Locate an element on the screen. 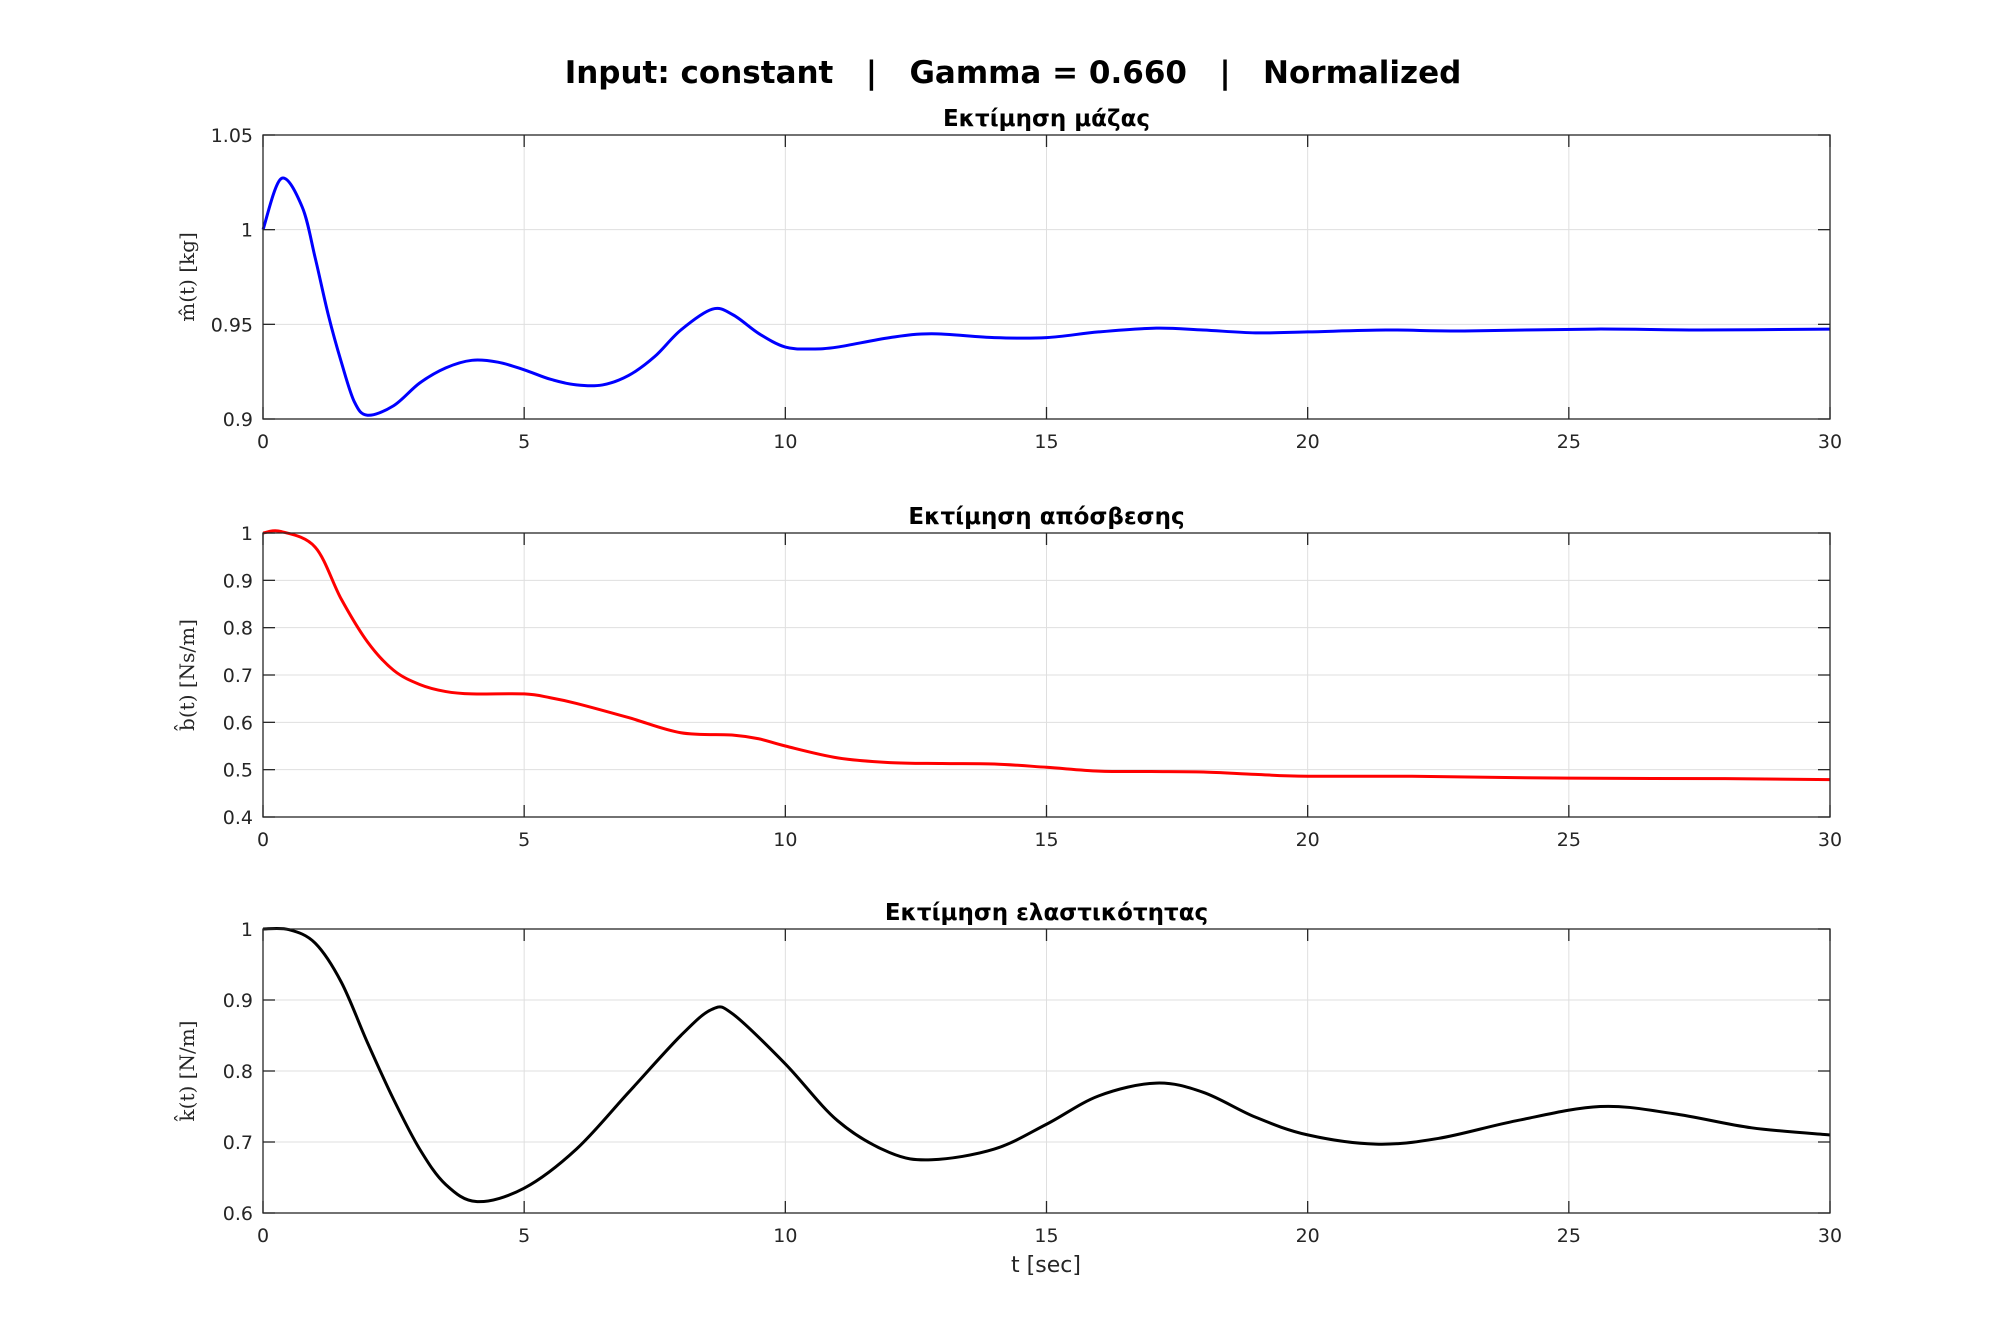 This screenshot has height=1344, width=2000. y-axis-label: b̂(t) [Ns/m] is located at coordinates (186, 675).